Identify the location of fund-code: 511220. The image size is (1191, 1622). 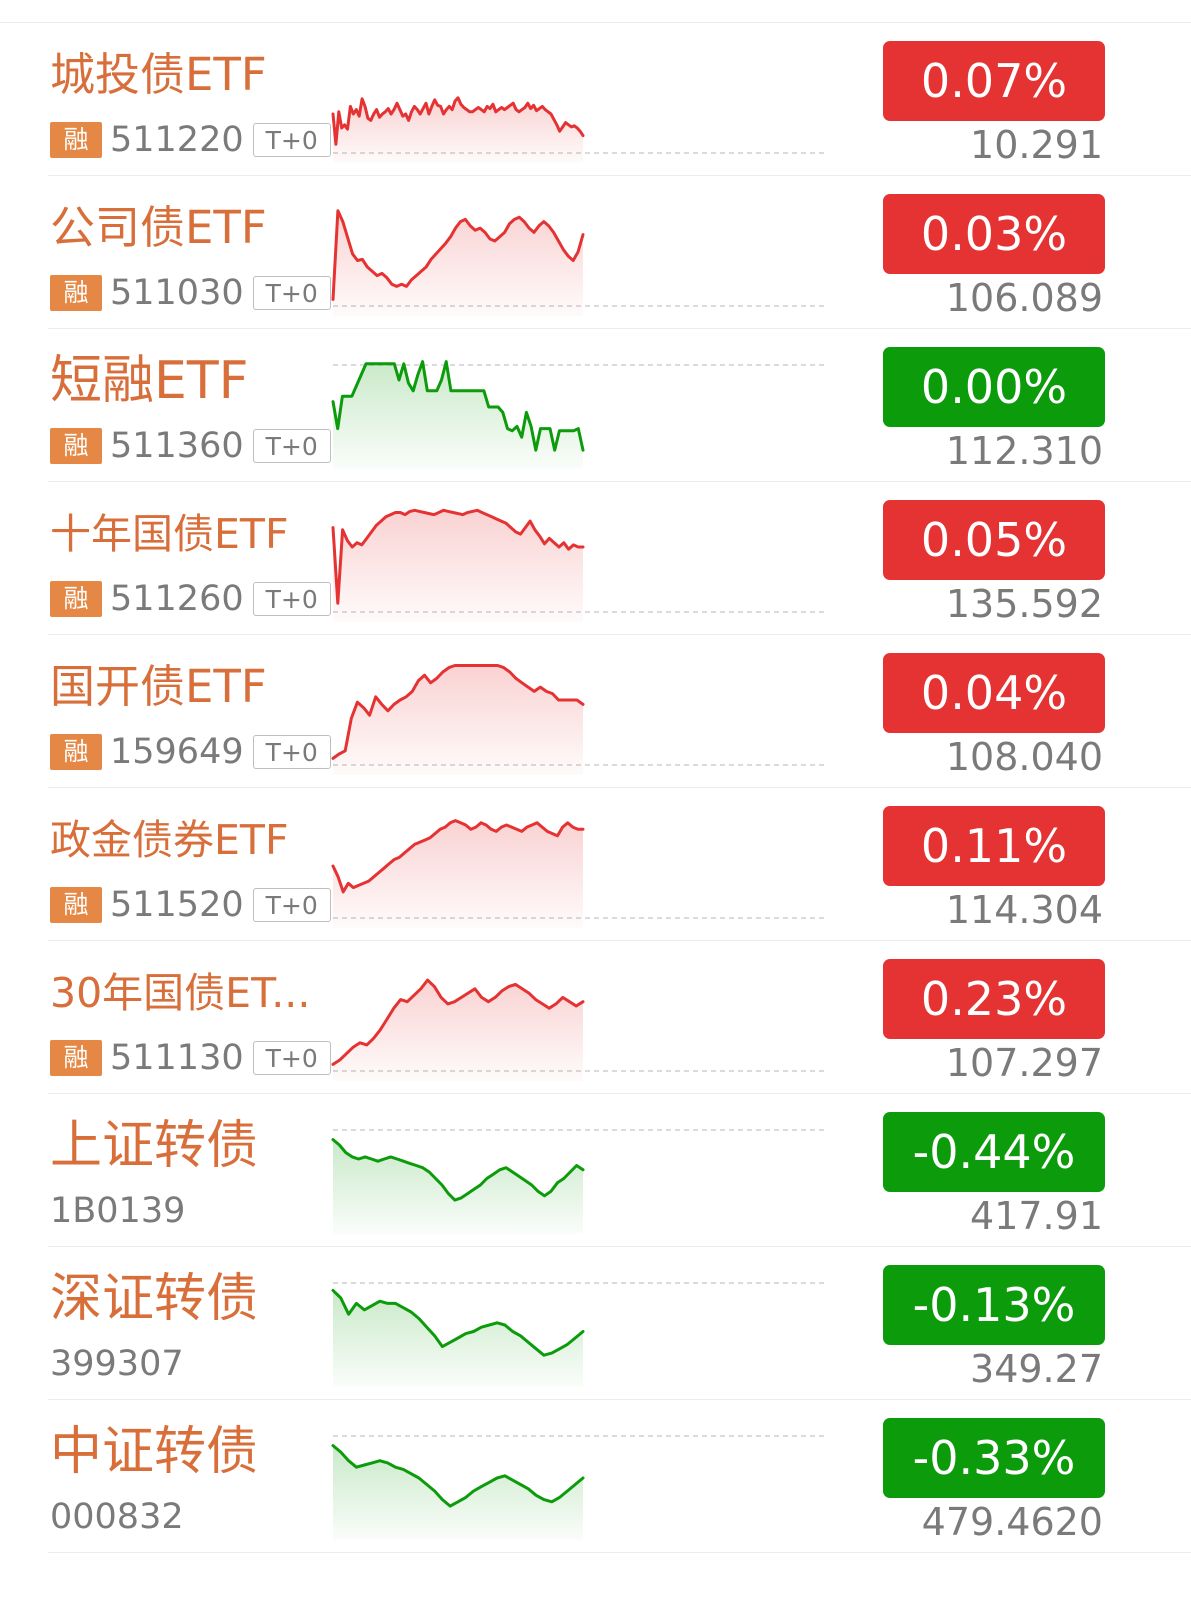
(177, 140).